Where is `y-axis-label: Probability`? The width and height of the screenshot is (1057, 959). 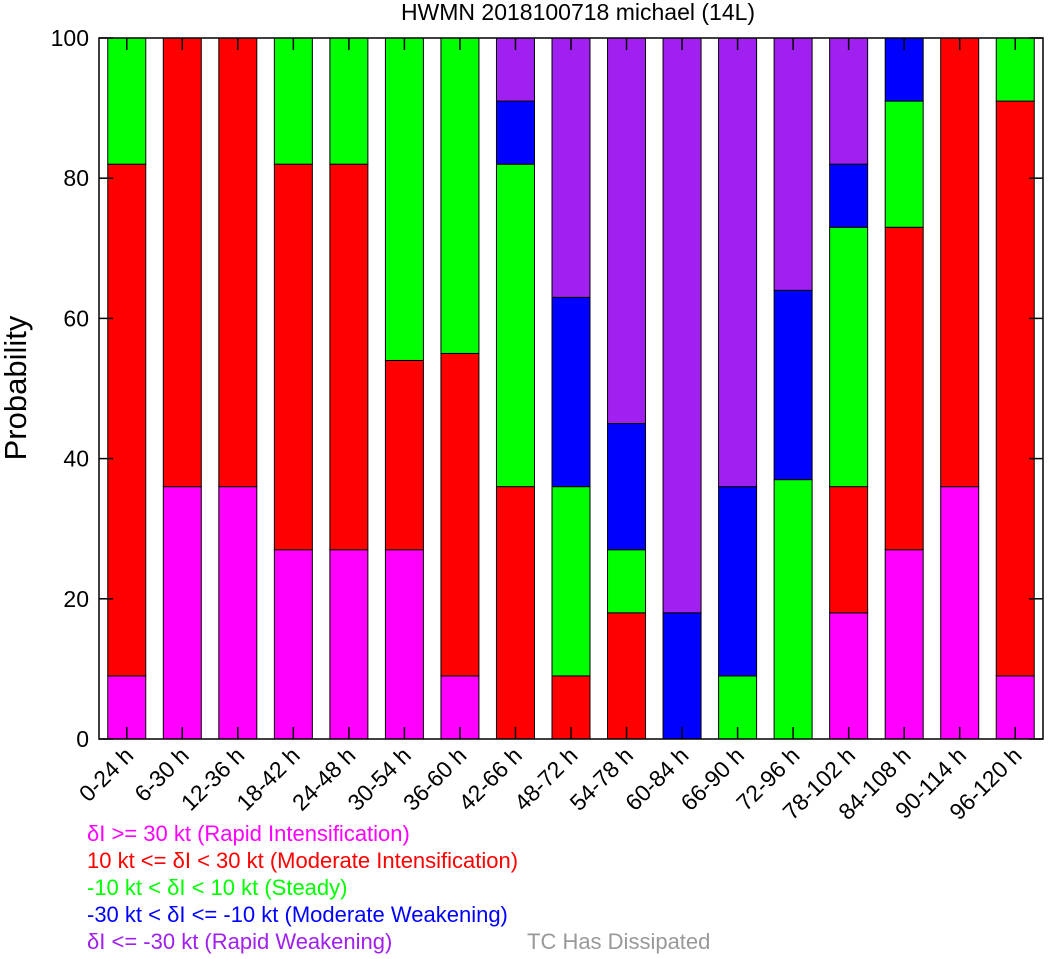 y-axis-label: Probability is located at coordinates (16, 387).